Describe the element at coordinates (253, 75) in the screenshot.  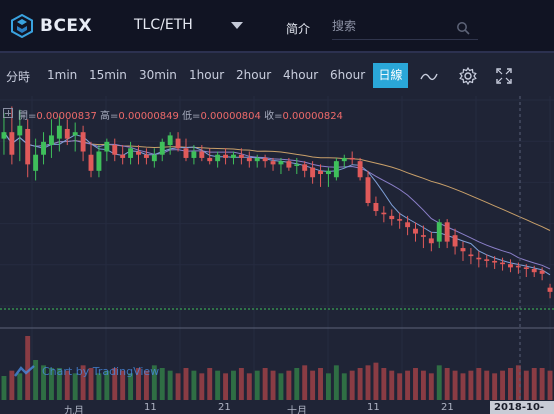
I see `timeframe-2hour: 2hour` at that location.